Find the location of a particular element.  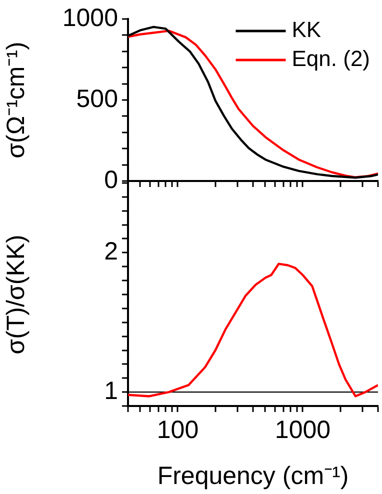

x-axis-title: Frequency (cm⁻¹) is located at coordinates (253, 476).